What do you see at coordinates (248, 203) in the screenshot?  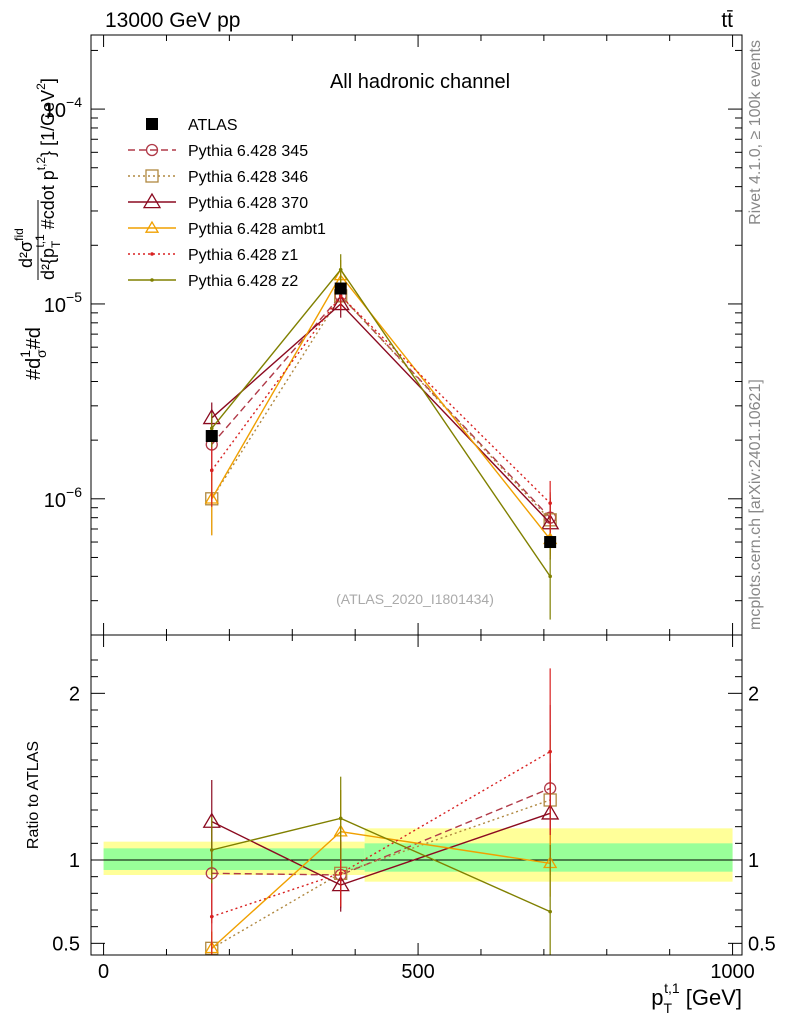 I see `legend-label-2: Pythia 6.428 370` at bounding box center [248, 203].